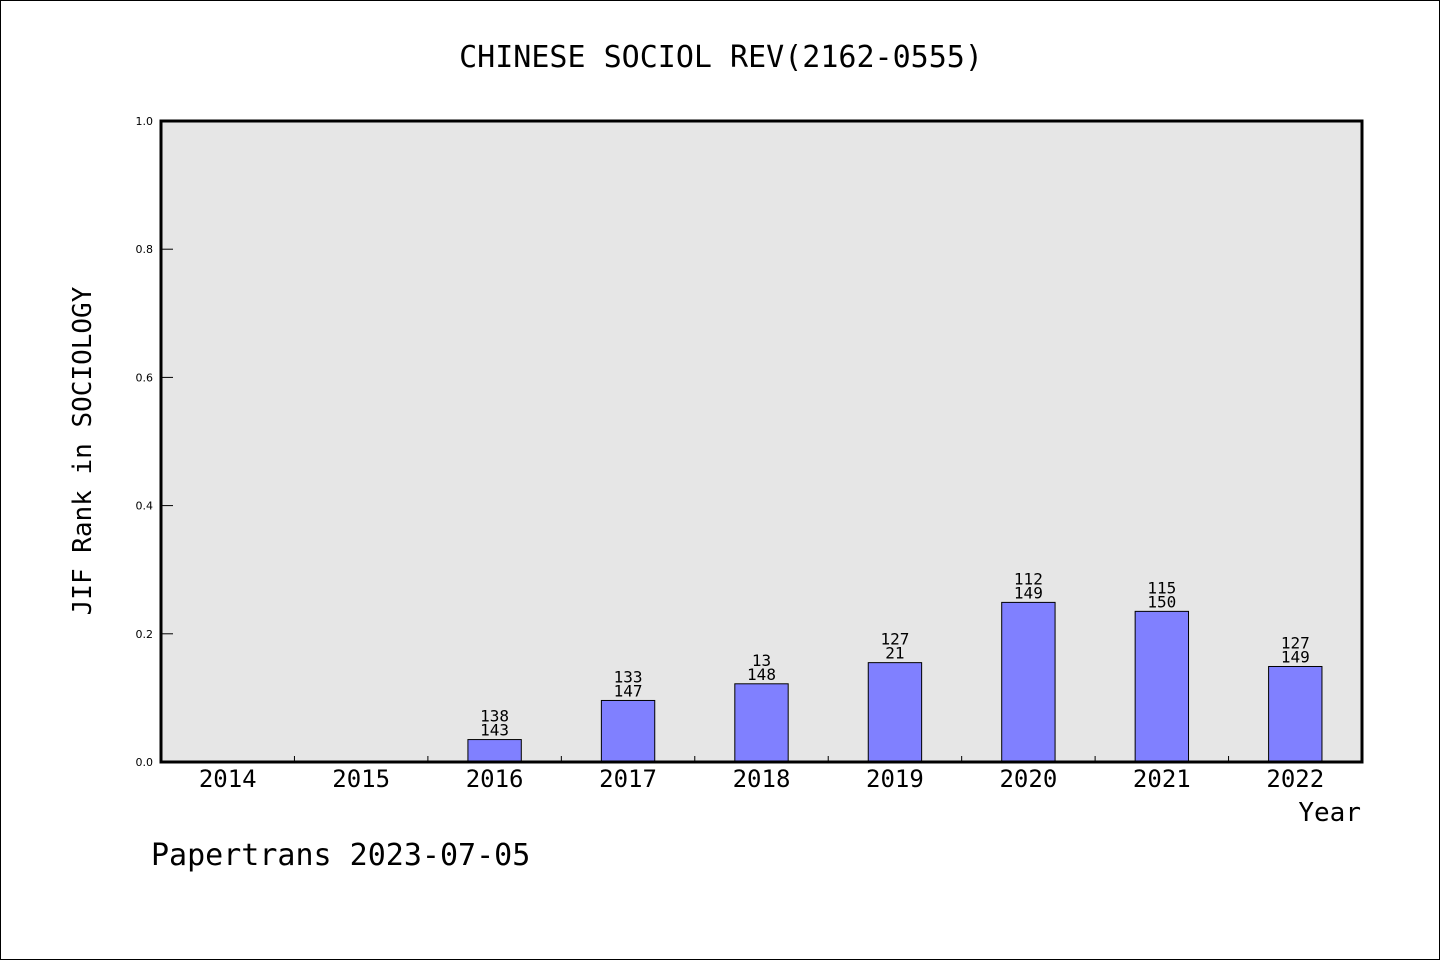 This screenshot has height=960, width=1440. What do you see at coordinates (1161, 601) in the screenshot?
I see `bar-total-label: 150` at bounding box center [1161, 601].